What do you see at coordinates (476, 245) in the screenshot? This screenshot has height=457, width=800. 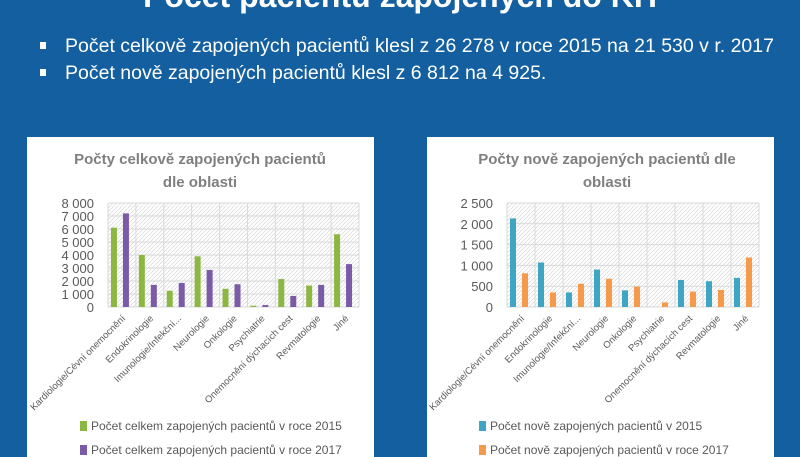 I see `y-tick-label: 1 500` at bounding box center [476, 245].